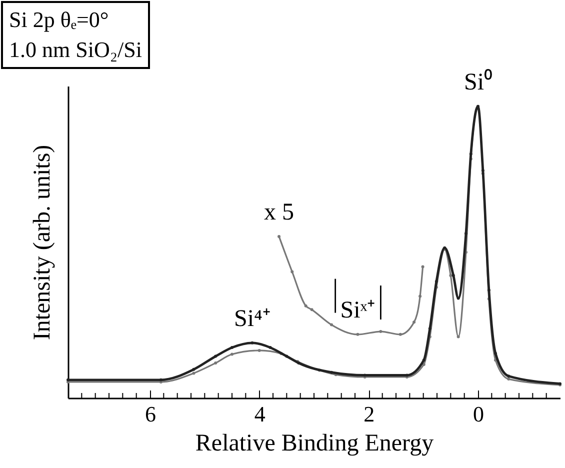  Describe the element at coordinates (358, 310) in the screenshot. I see `annotation: Siˣ⁺` at that location.